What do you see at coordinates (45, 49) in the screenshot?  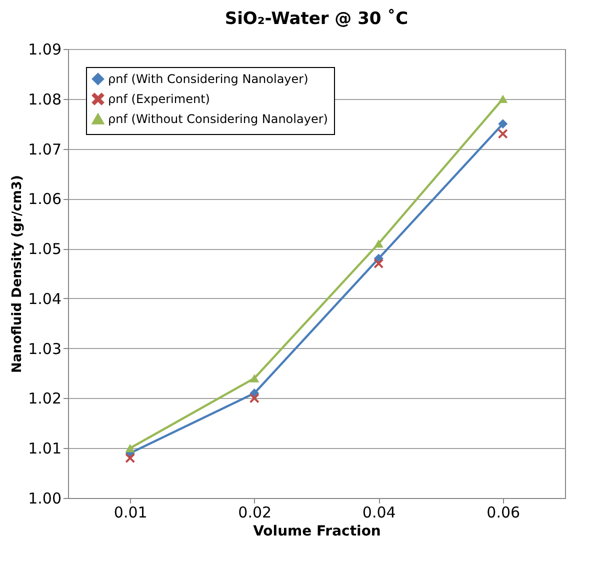 I see `y-tick-label: 1.09` at bounding box center [45, 49].